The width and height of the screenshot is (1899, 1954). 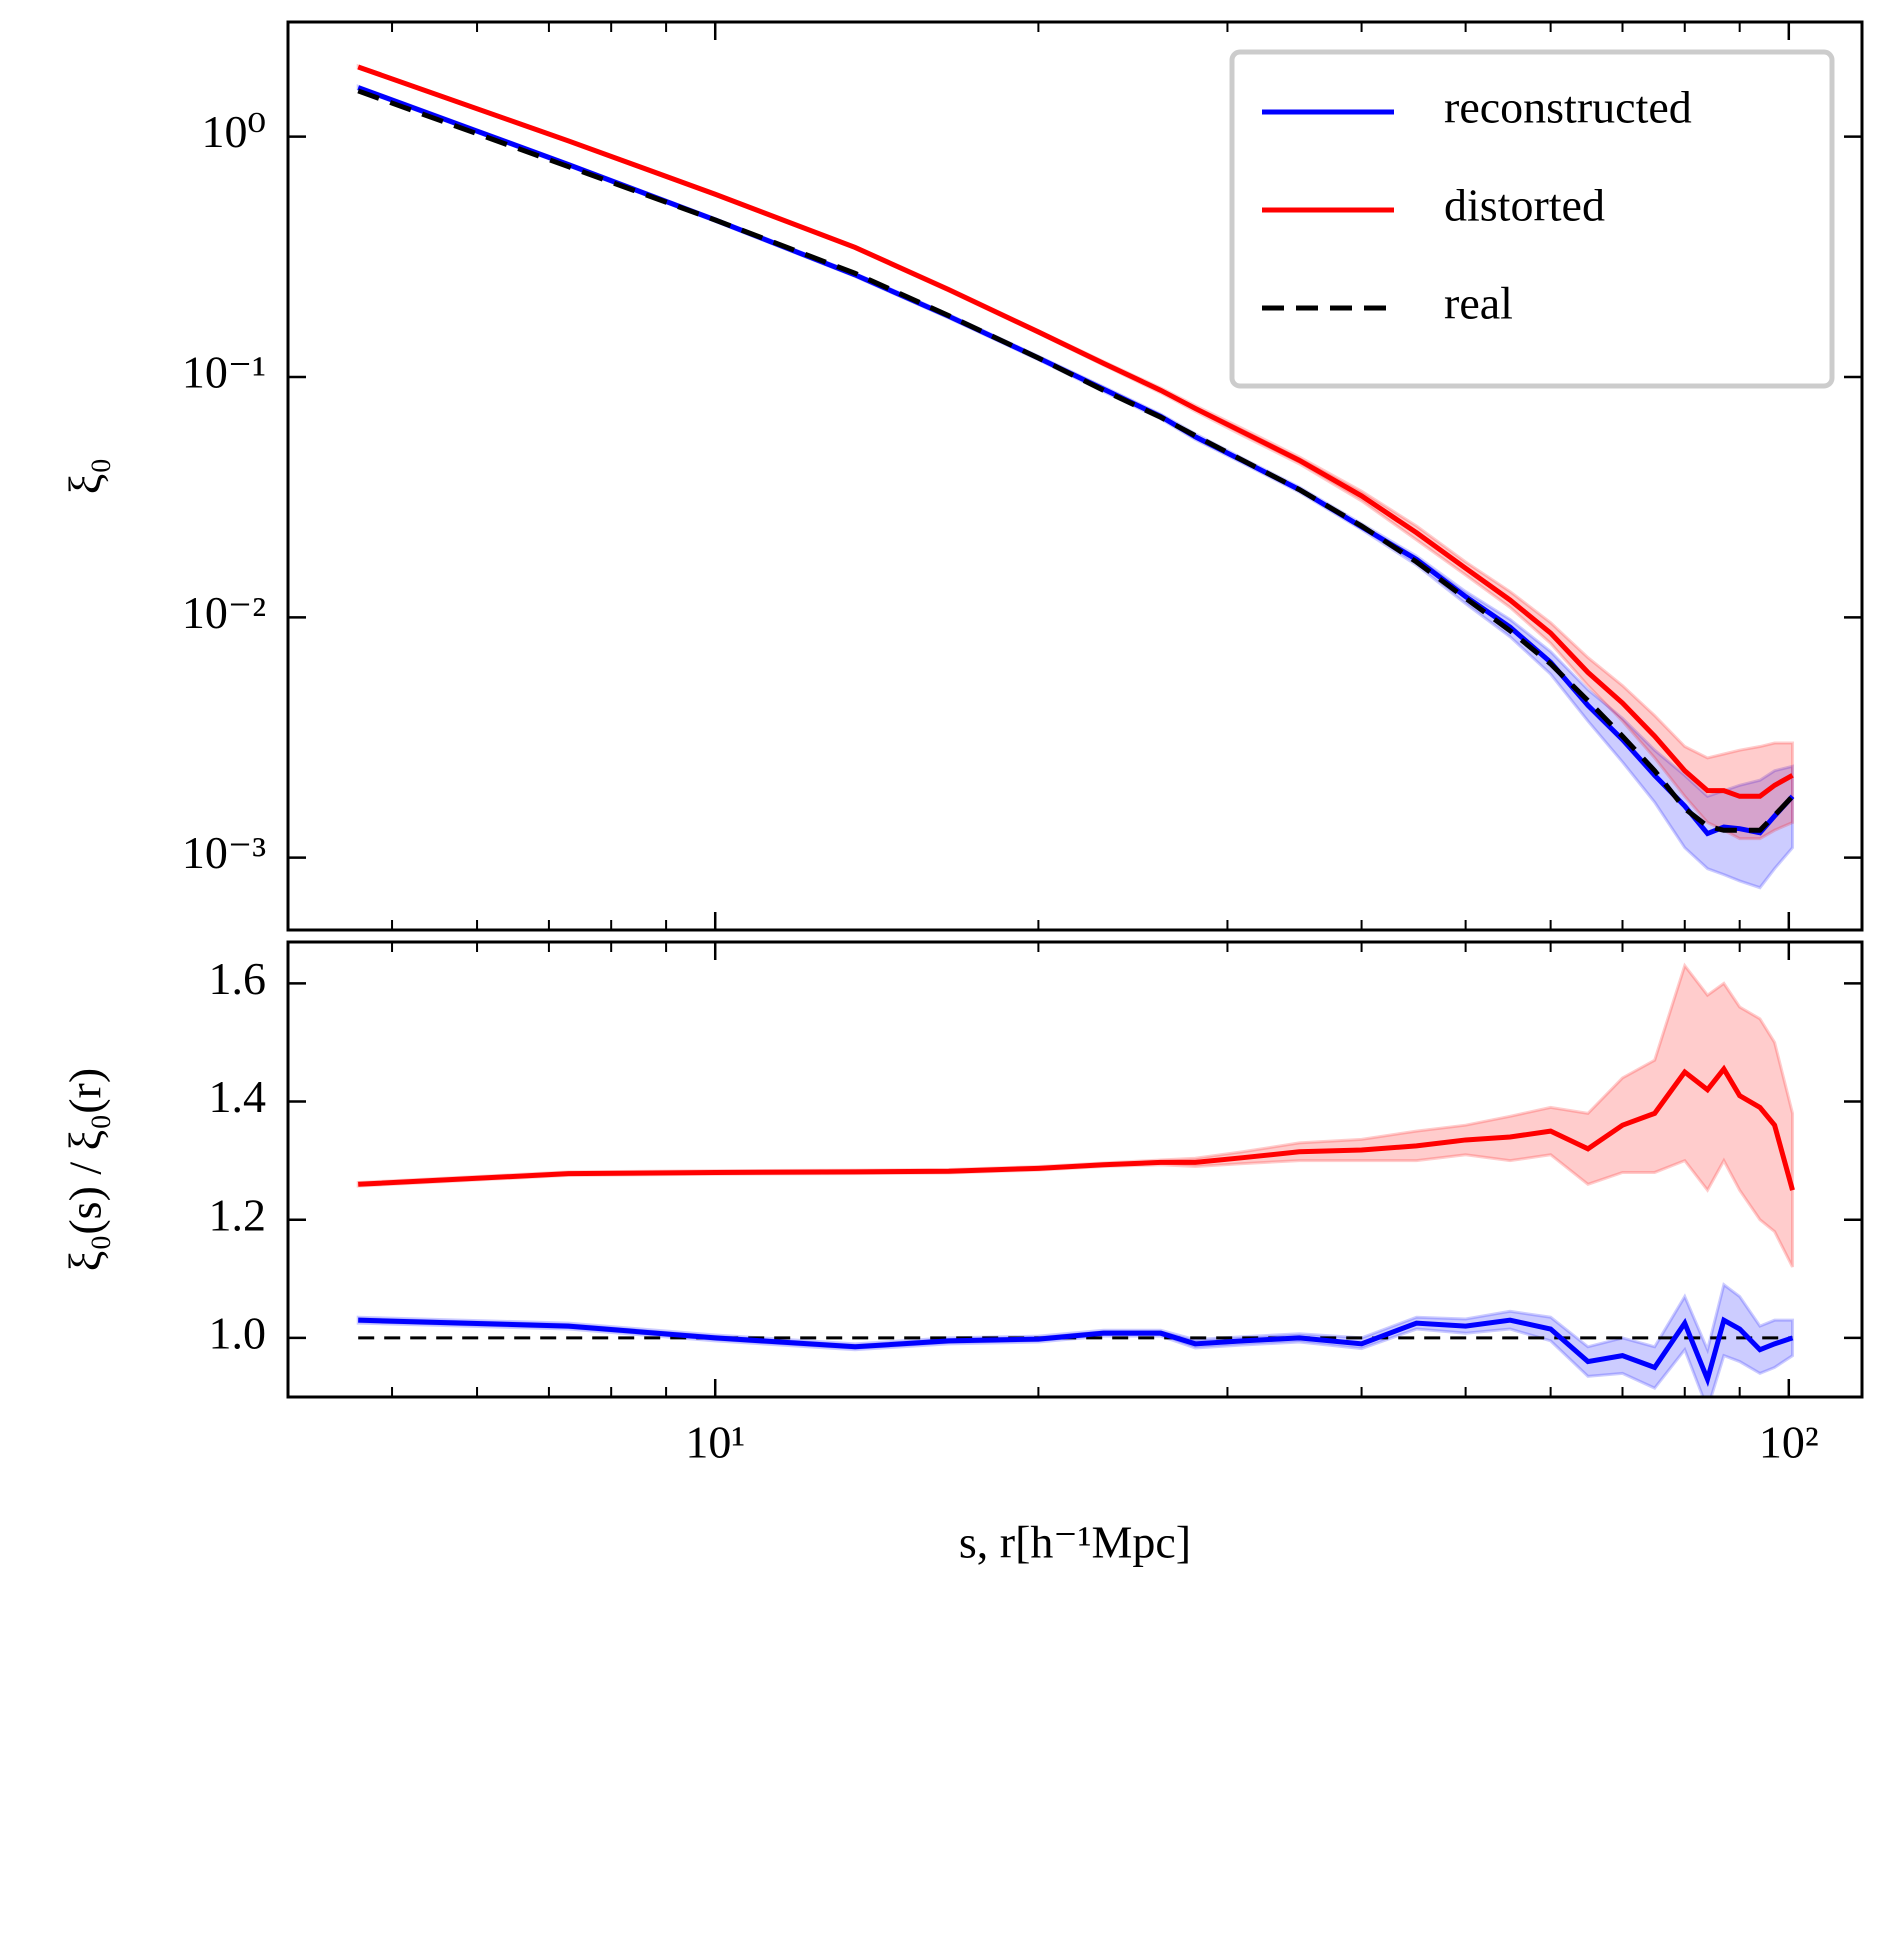 I want to click on y-tick-label: 1.0, so click(x=238, y=1332).